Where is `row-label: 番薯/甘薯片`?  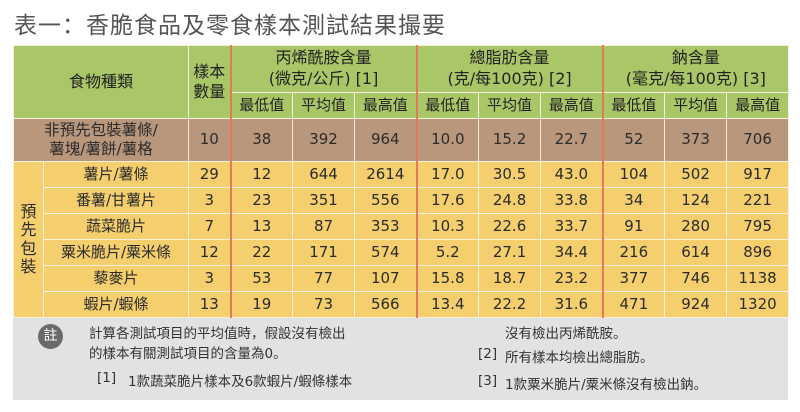 row-label: 番薯/甘薯片 is located at coordinates (116, 200).